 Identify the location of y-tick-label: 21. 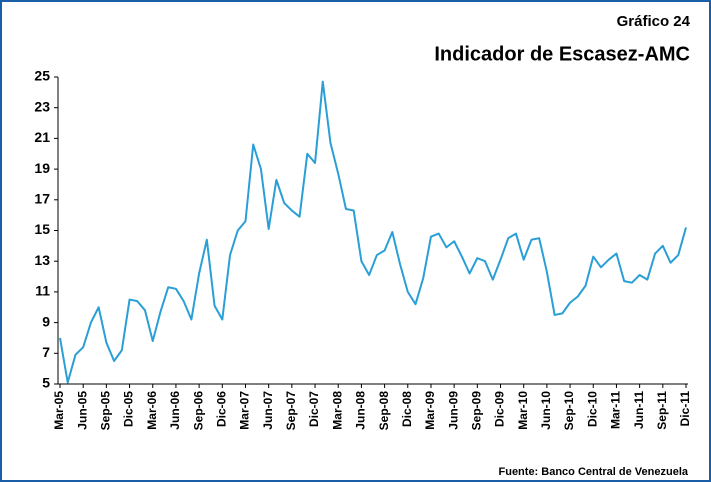
(42, 137).